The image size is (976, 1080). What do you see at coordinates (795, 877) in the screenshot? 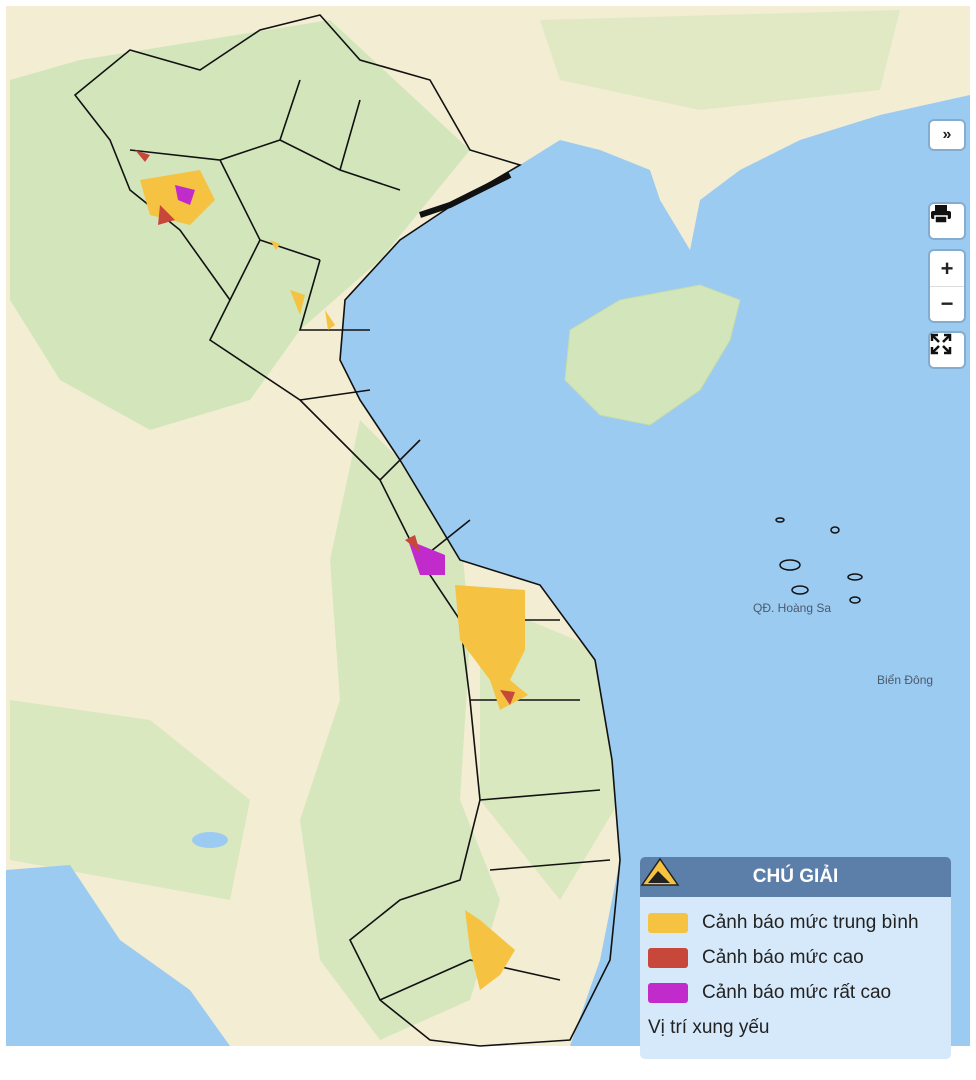
I see `legend-title: CHÚ GIẢI` at bounding box center [795, 877].